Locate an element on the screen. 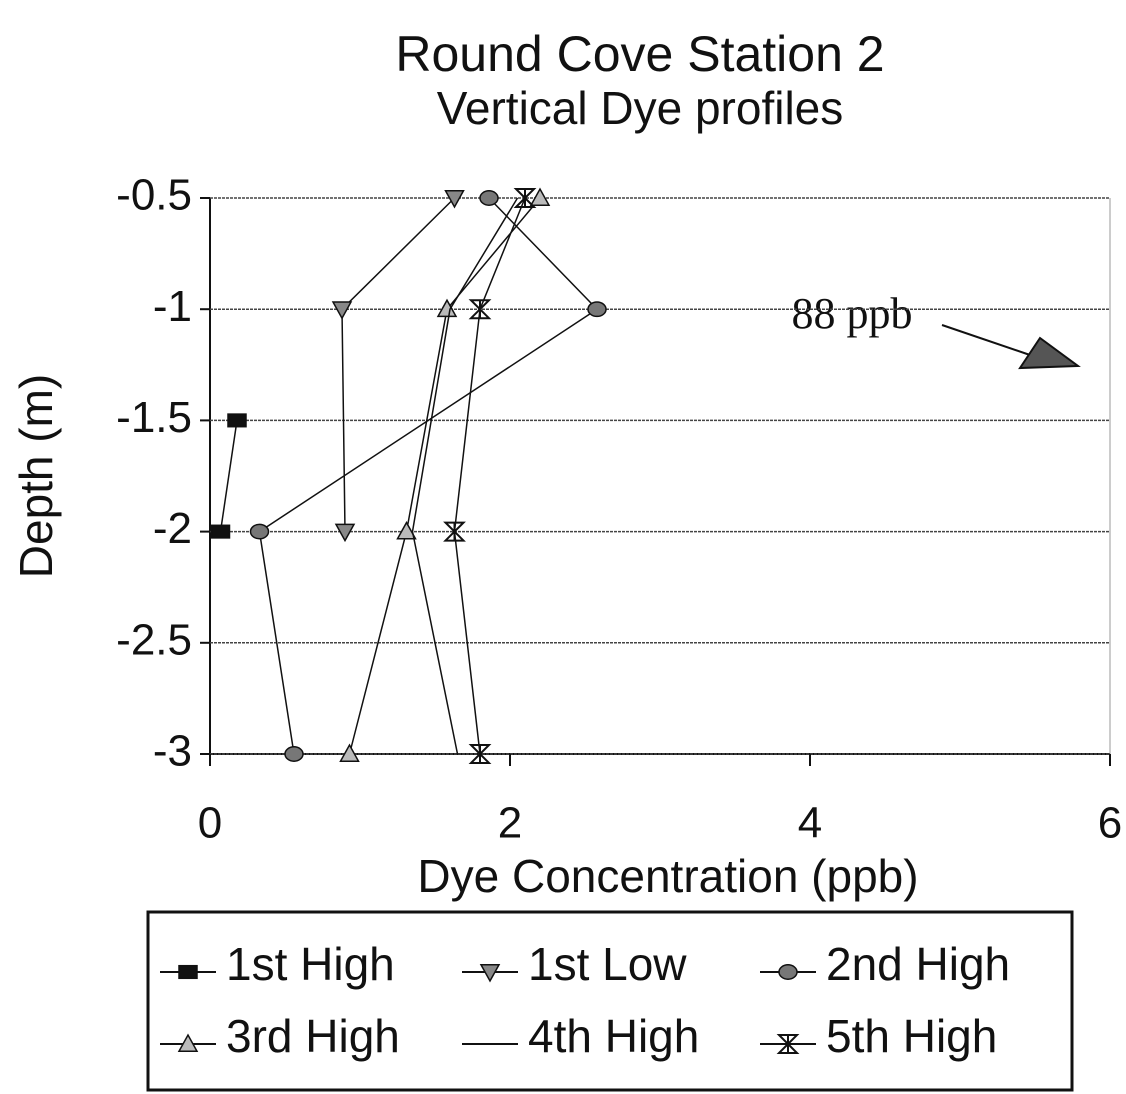 Image resolution: width=1126 pixels, height=1094 pixels. legend-label: 4th High is located at coordinates (613, 1036).